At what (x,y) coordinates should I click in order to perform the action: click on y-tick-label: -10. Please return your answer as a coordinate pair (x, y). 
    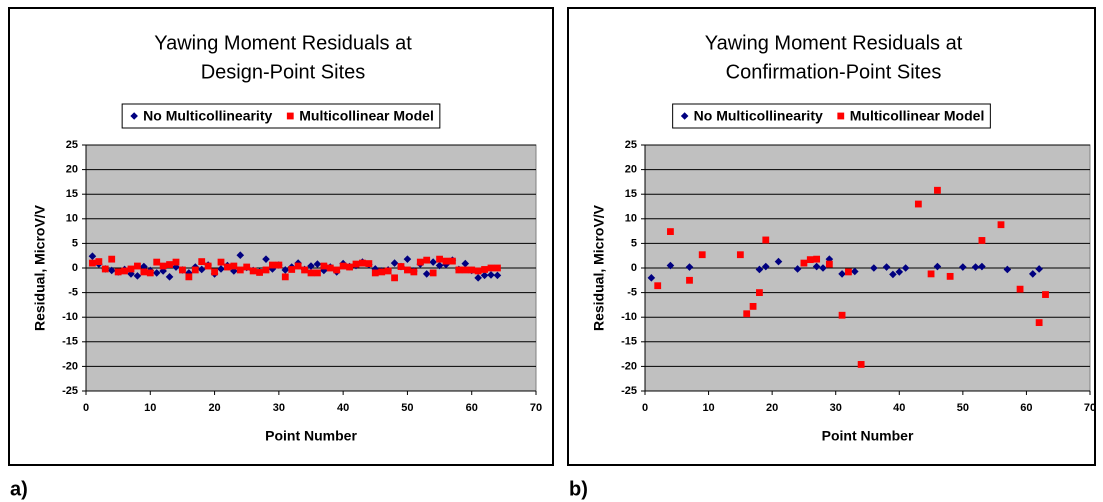
    Looking at the image, I should click on (629, 317).